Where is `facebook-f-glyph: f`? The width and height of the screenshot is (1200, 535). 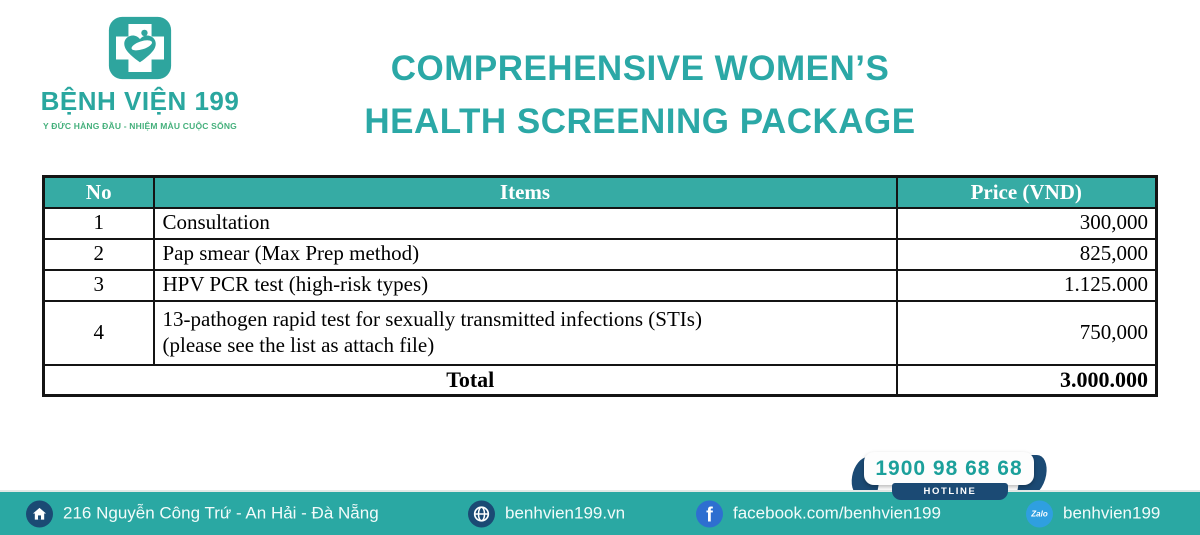 facebook-f-glyph: f is located at coordinates (709, 515).